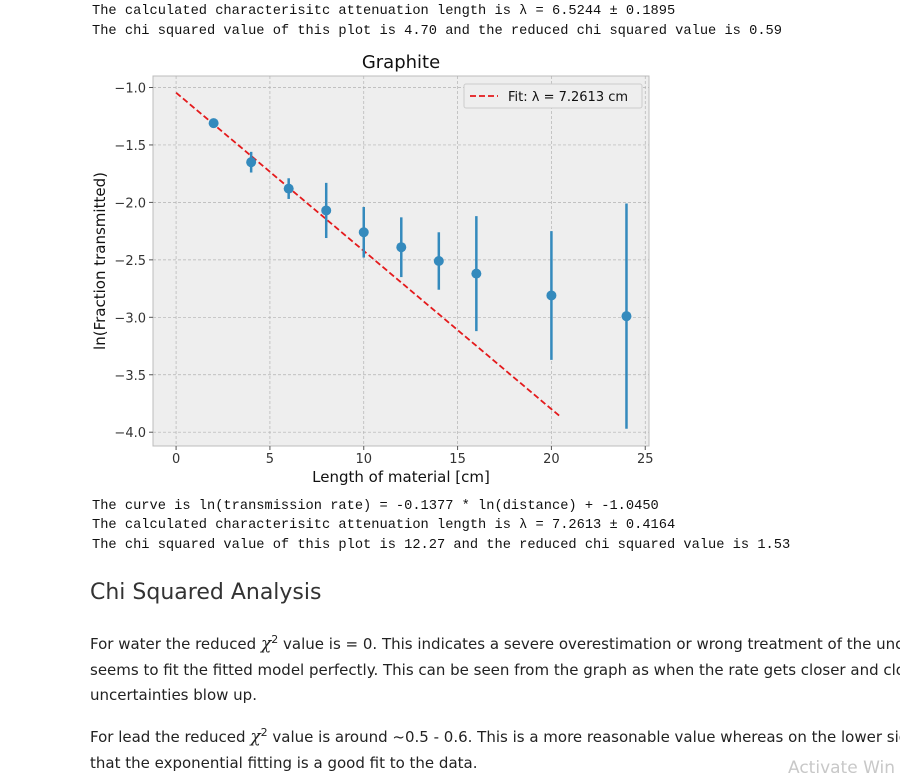 This screenshot has height=778, width=900. Describe the element at coordinates (130, 376) in the screenshot. I see `y-tick-label: −3.5` at that location.